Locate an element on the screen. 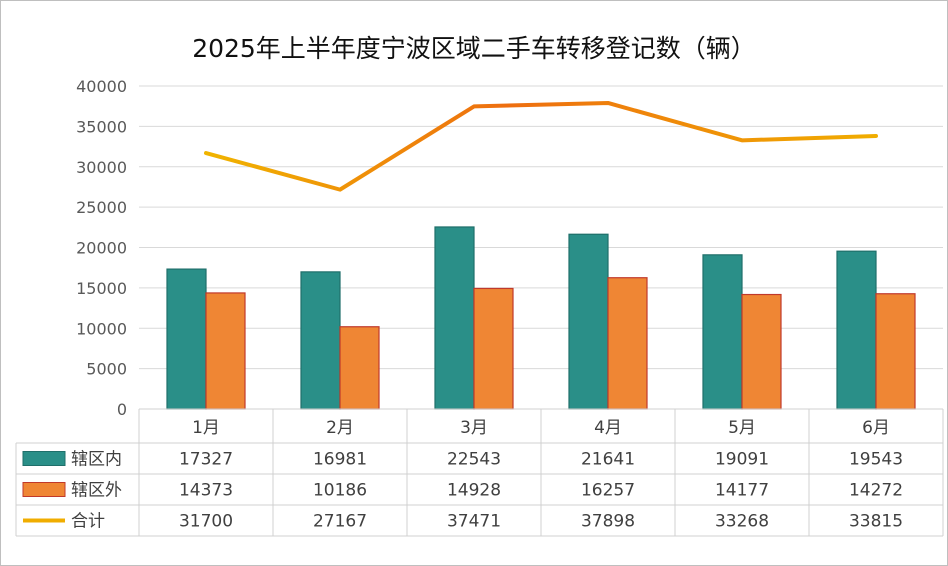 This screenshot has width=948, height=566. data-label: 16981 is located at coordinates (340, 460).